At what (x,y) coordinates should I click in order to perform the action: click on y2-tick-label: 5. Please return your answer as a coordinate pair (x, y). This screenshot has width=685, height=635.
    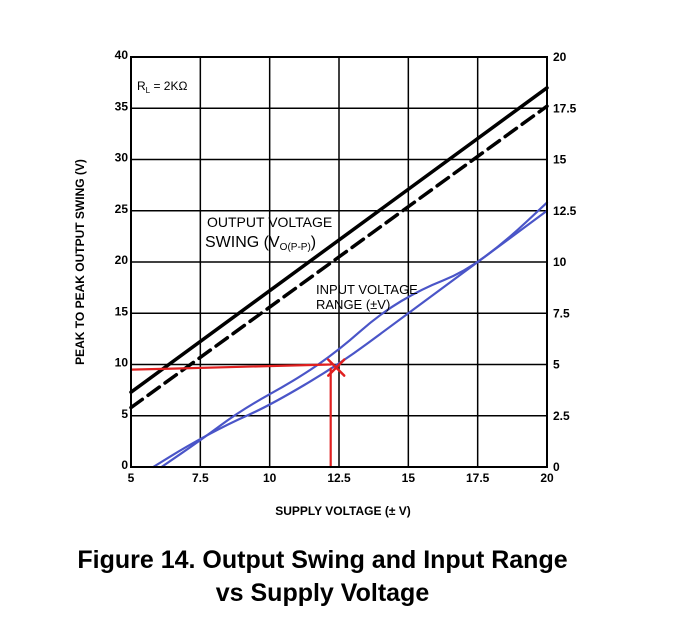
    Looking at the image, I should click on (556, 365).